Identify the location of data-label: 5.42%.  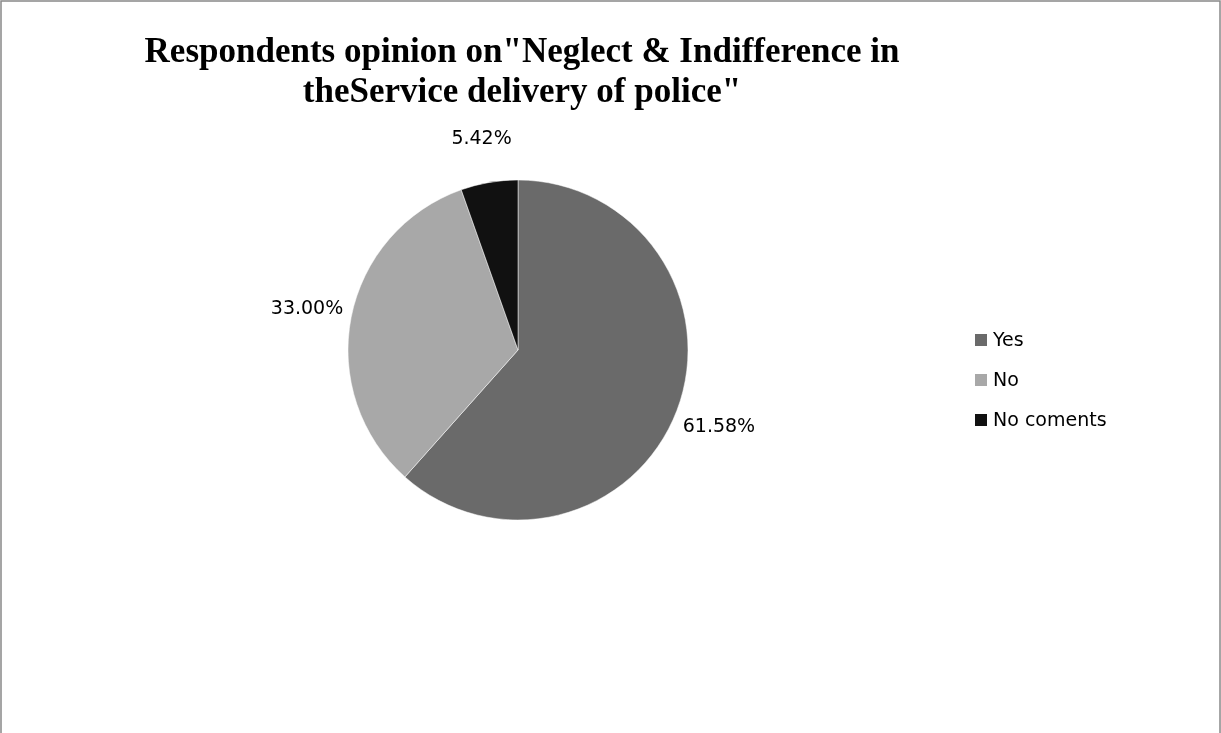
(481, 136).